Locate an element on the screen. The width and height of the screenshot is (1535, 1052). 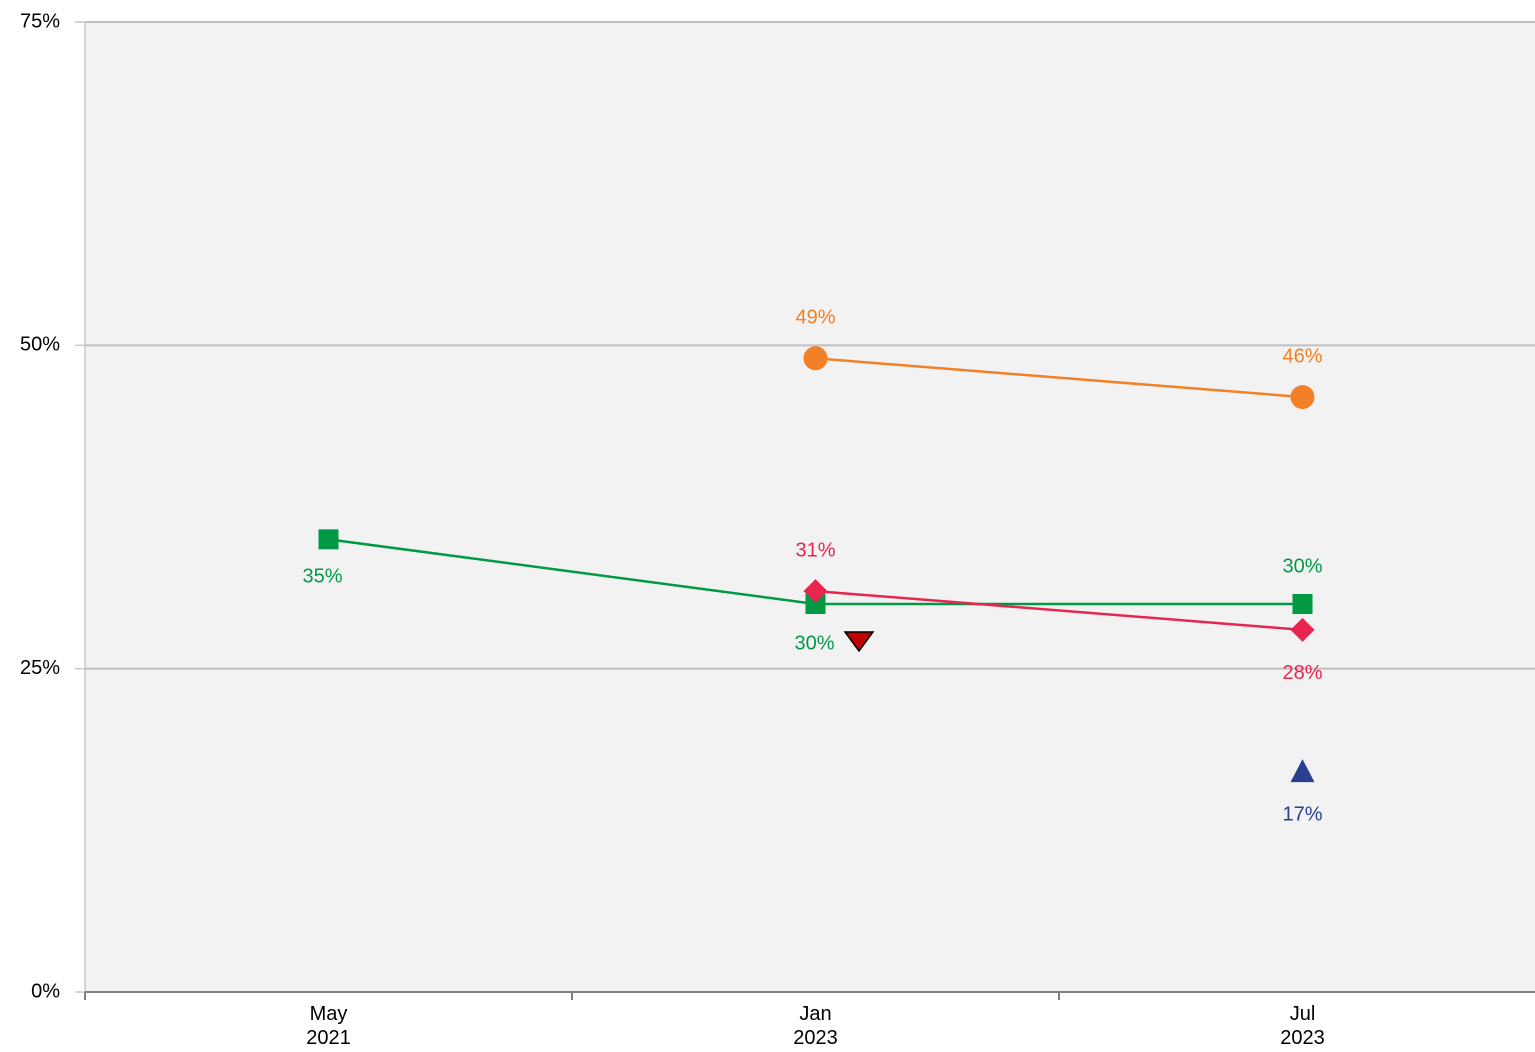
y-tick-label: 50% is located at coordinates (40, 345).